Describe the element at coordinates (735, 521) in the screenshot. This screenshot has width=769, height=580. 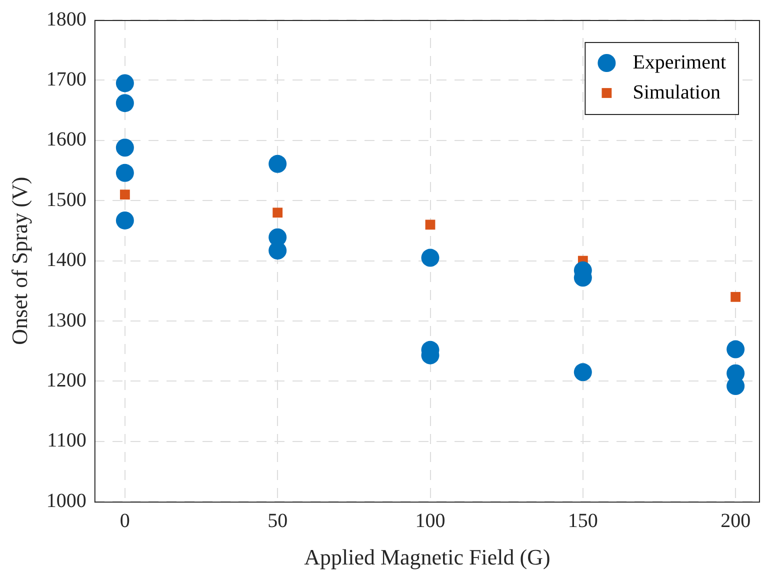
I see `x-tick-label: 200` at that location.